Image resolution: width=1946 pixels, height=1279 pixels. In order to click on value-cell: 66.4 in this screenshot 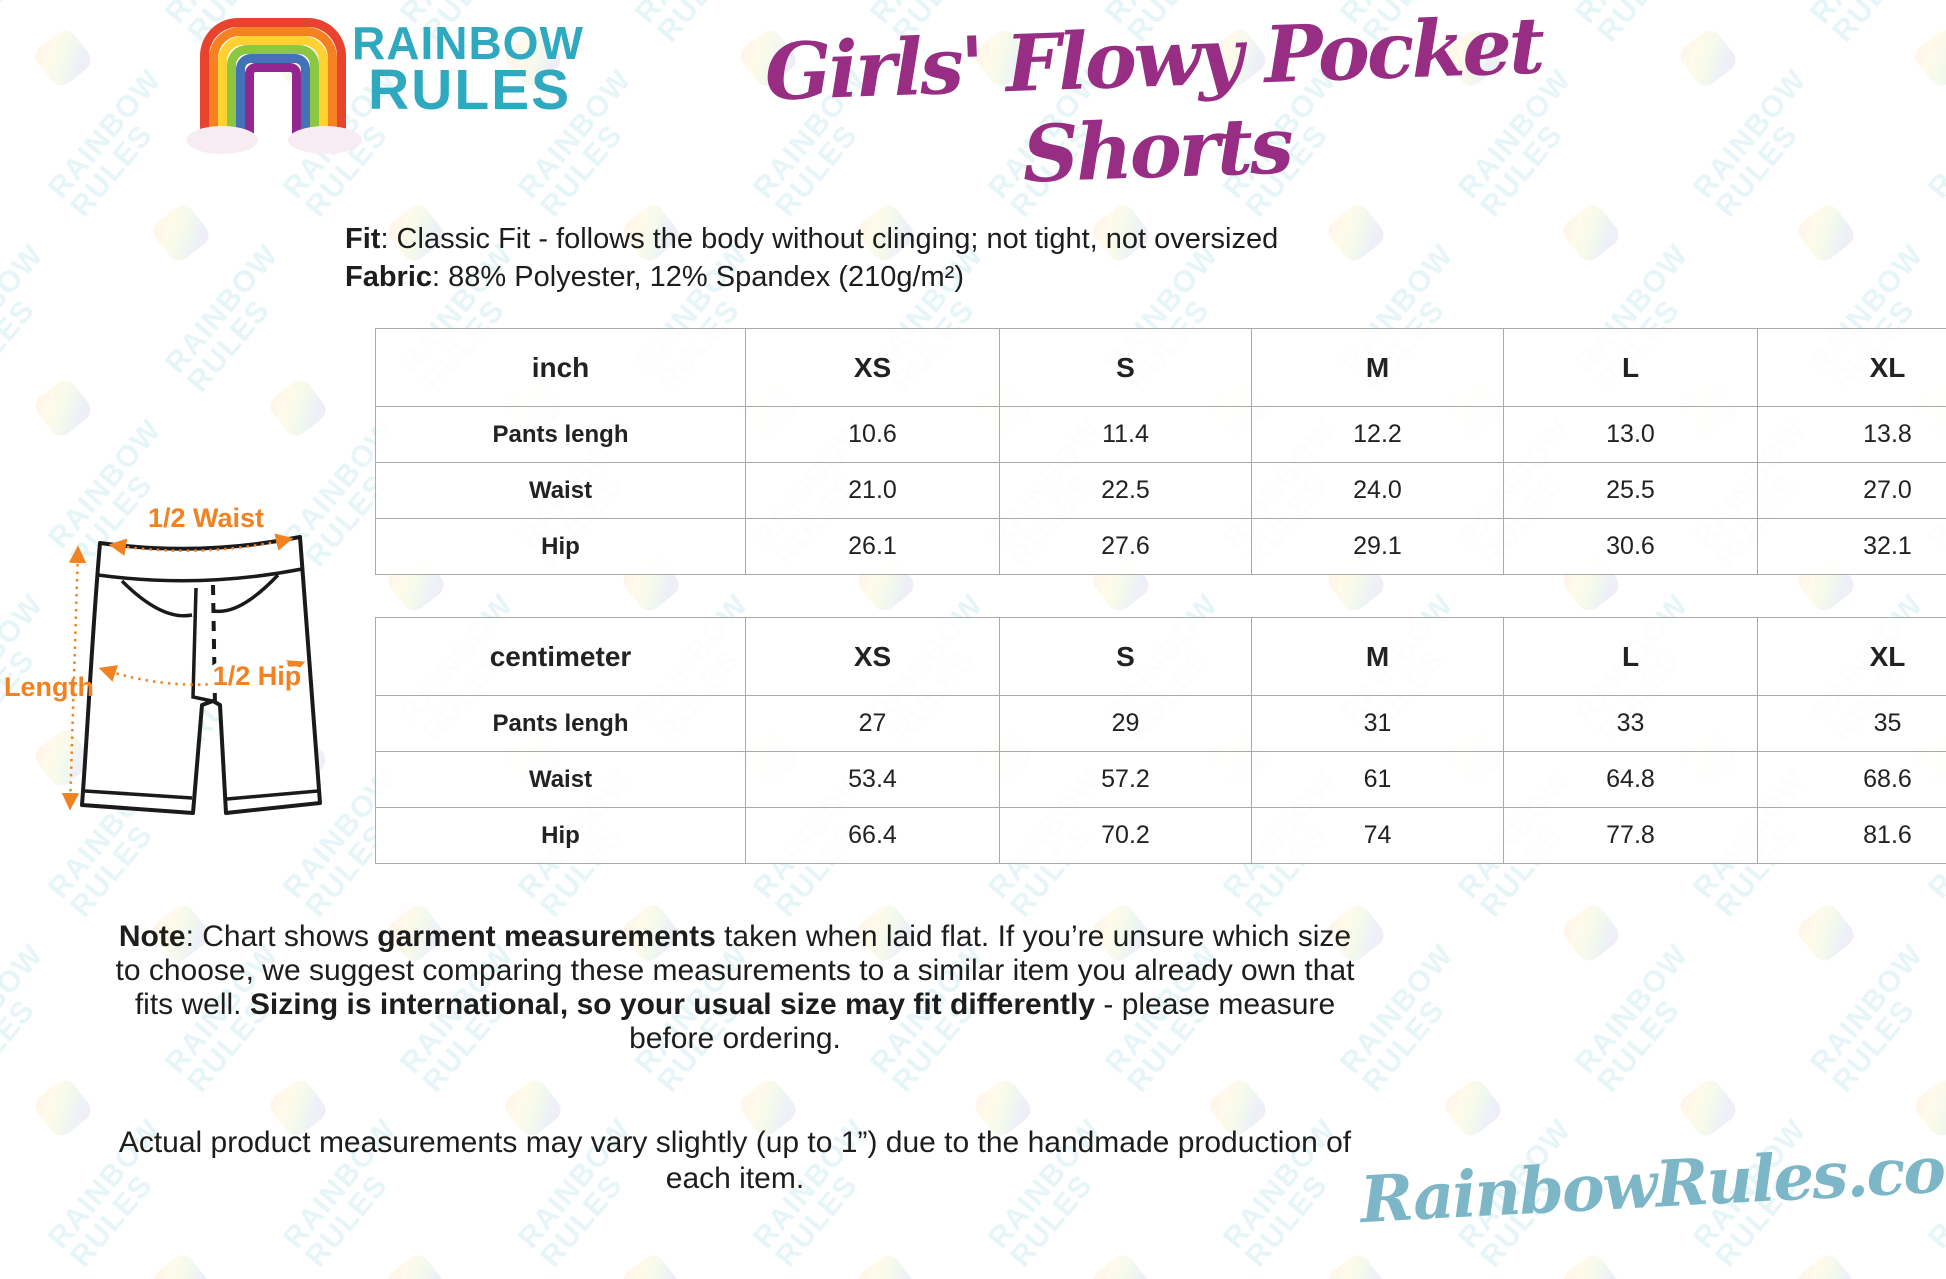, I will do `click(872, 835)`.